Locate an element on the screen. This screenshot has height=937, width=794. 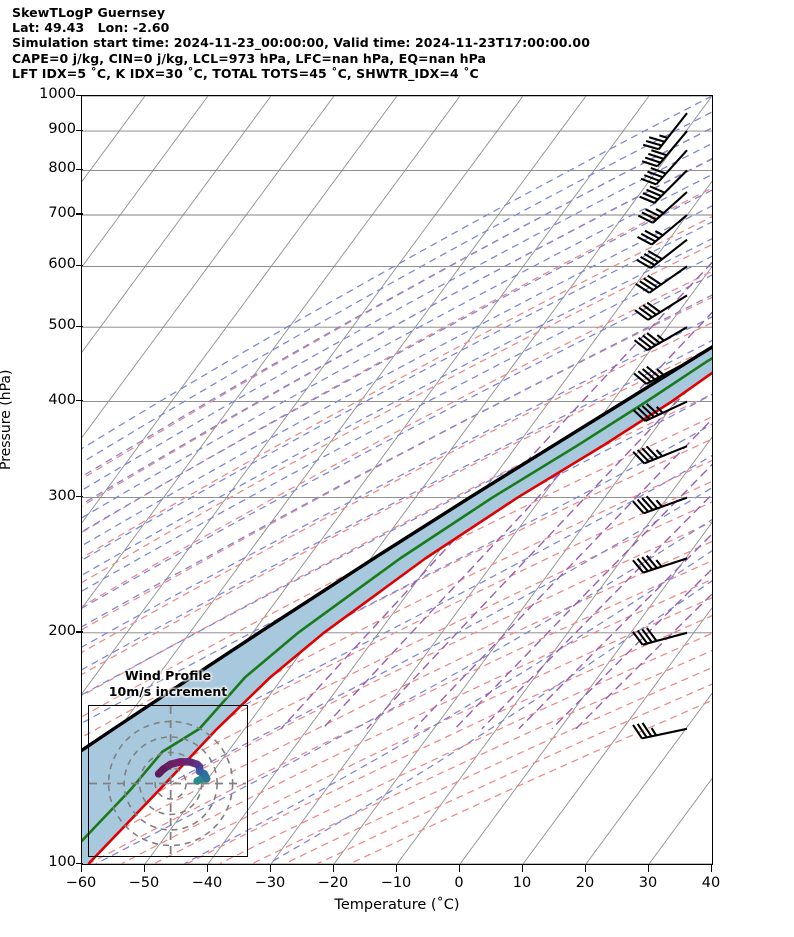
x-axis-label: Temperature (˚C) is located at coordinates (397, 905).